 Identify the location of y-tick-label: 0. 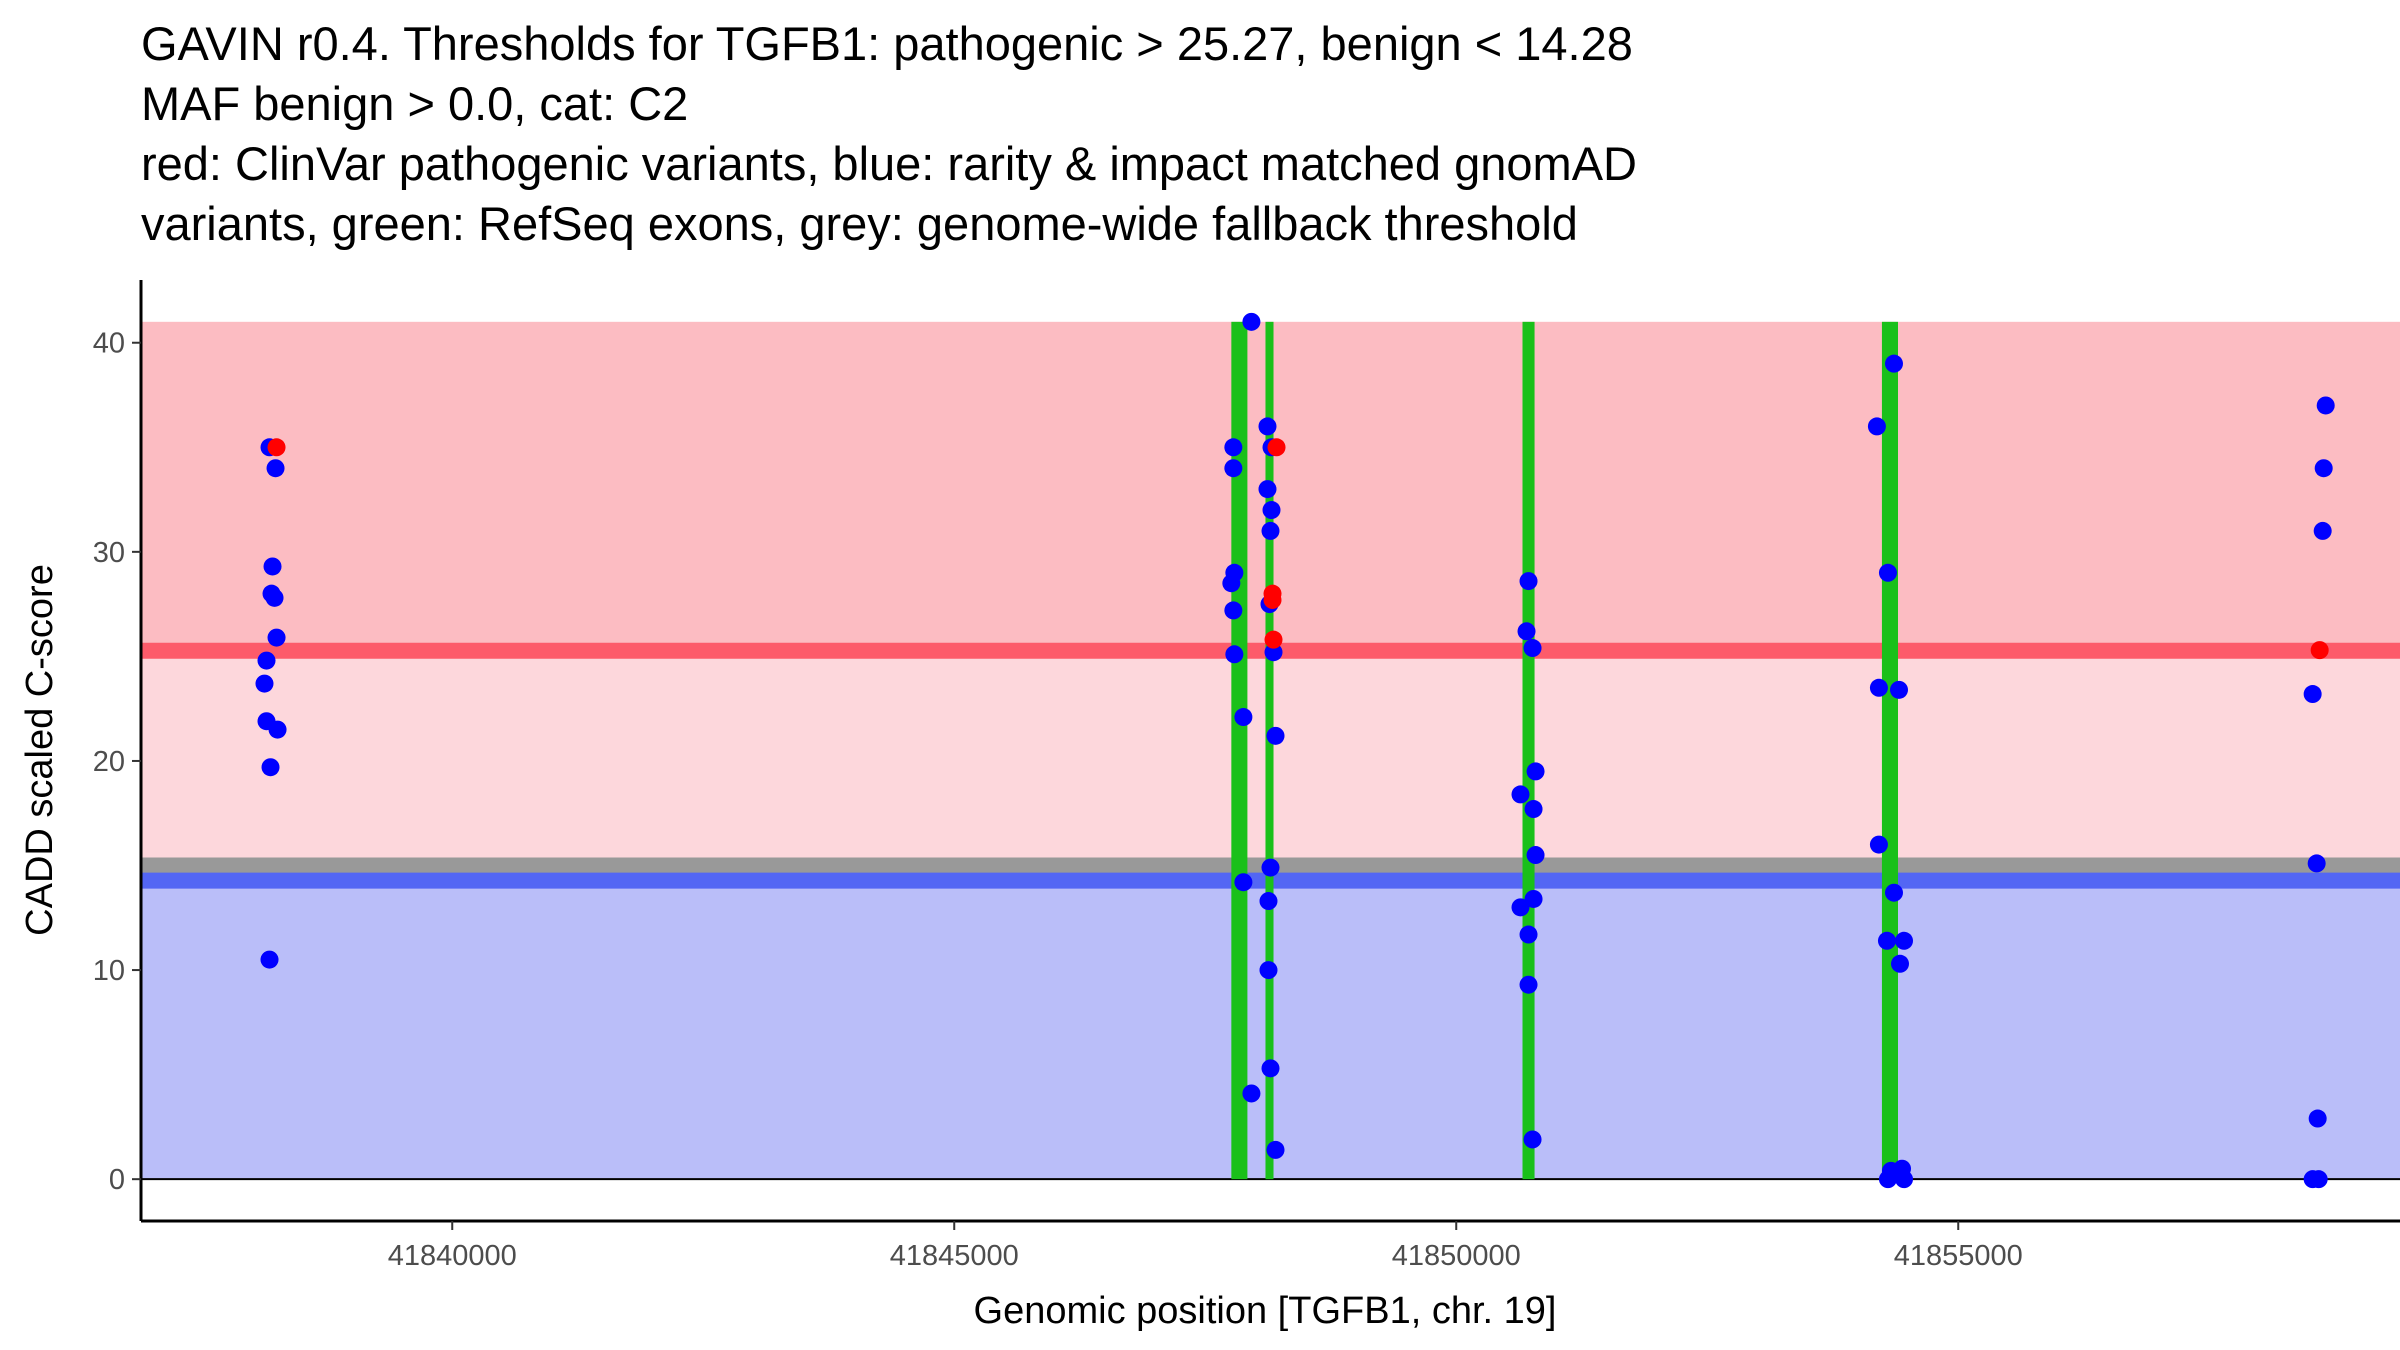
(117, 1180).